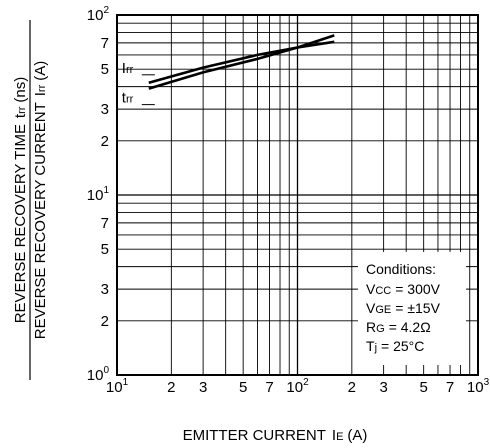  What do you see at coordinates (138, 83) in the screenshot?
I see `series-labels: Irr trr` at bounding box center [138, 83].